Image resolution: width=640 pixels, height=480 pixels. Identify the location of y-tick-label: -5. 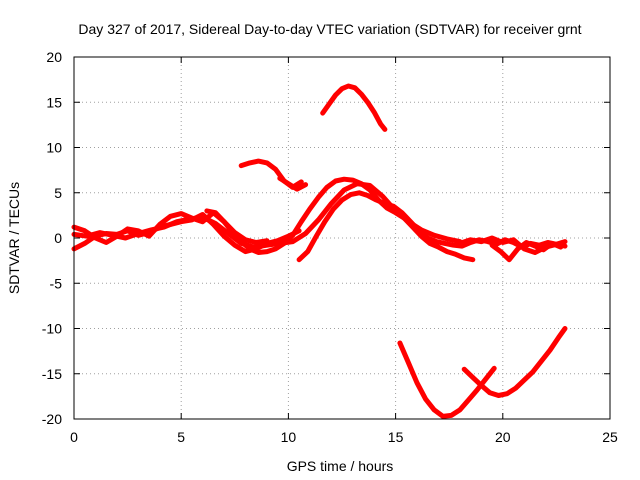
(56, 283).